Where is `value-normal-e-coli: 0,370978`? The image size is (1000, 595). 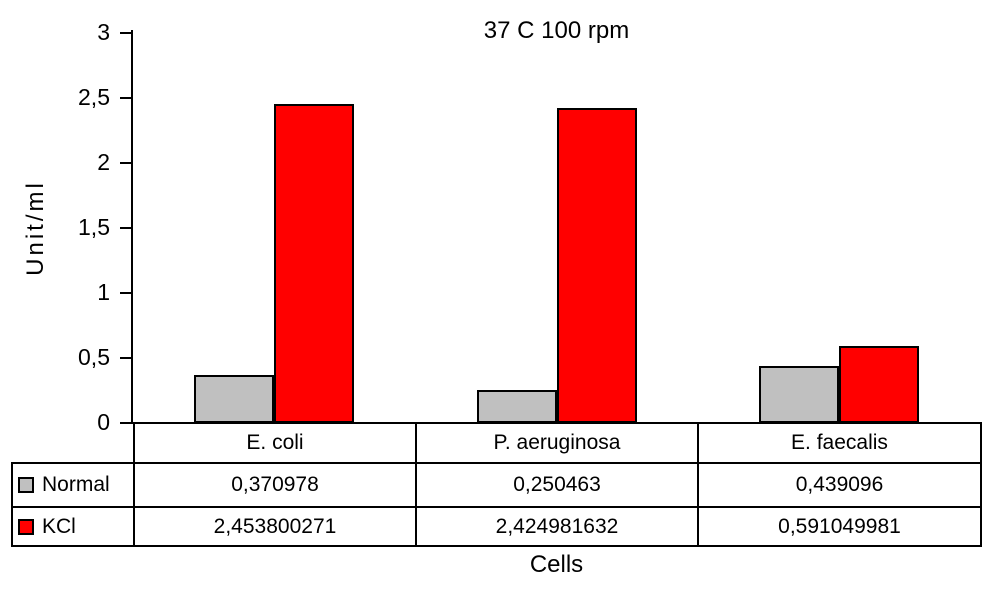 value-normal-e-coli: 0,370978 is located at coordinates (275, 485).